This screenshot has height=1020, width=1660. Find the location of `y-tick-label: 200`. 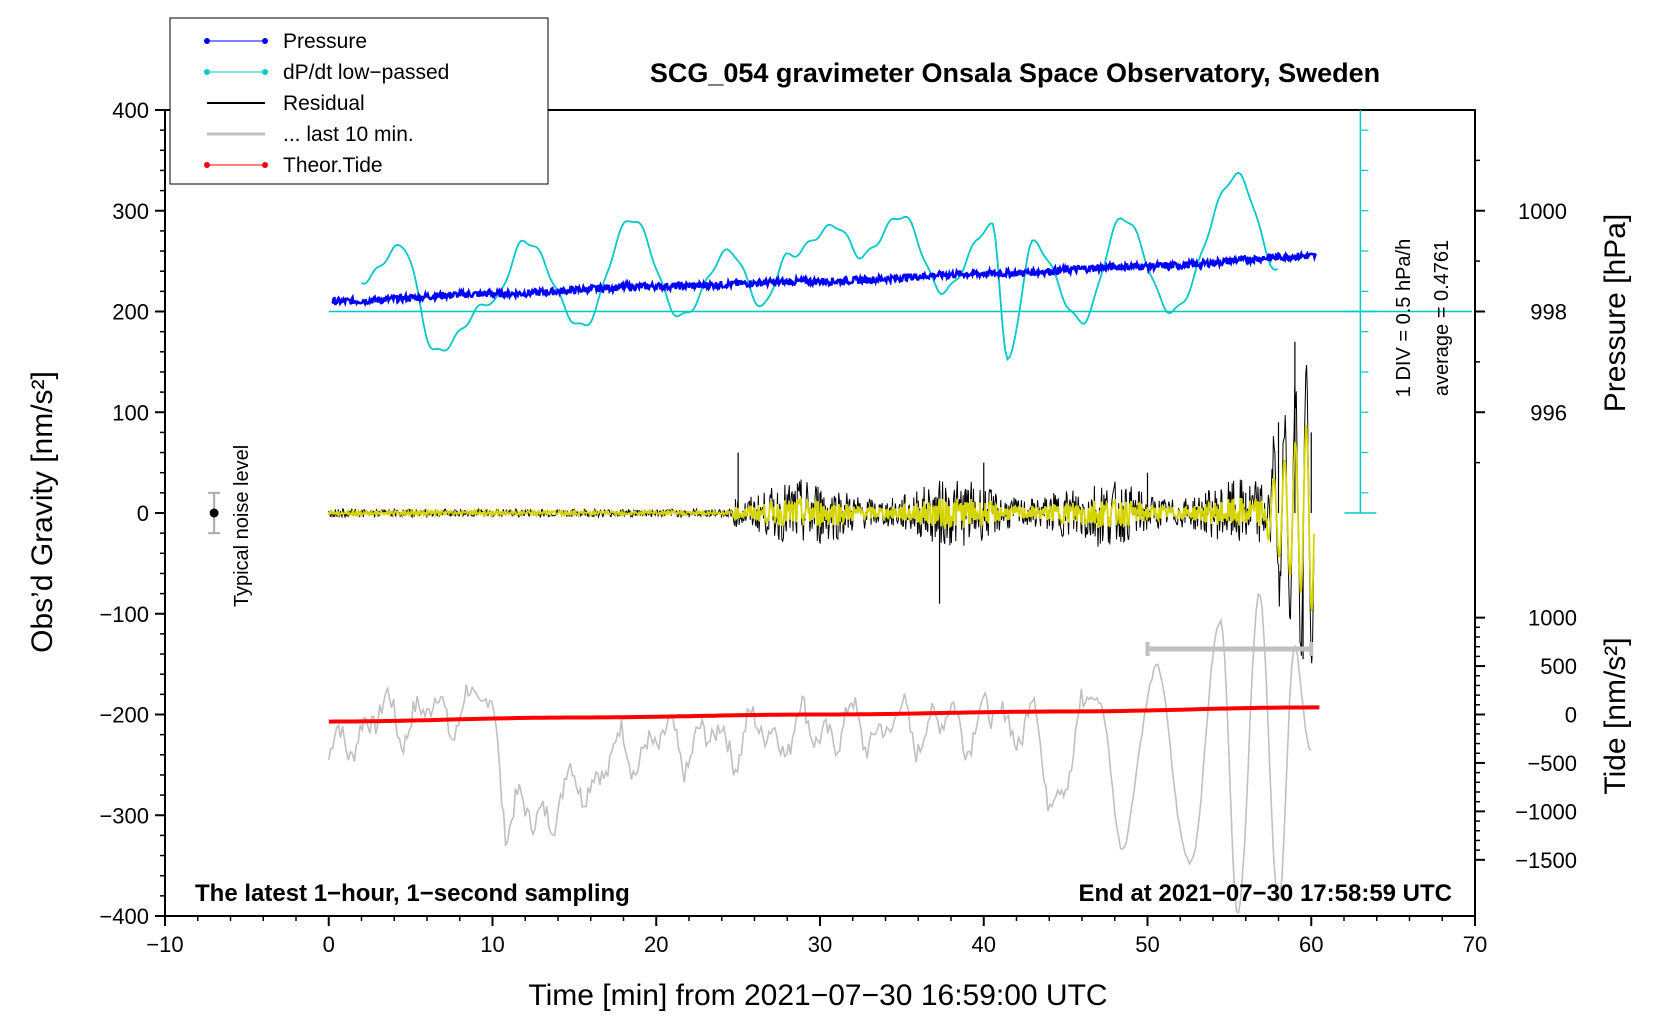

y-tick-label: 200 is located at coordinates (130, 312).